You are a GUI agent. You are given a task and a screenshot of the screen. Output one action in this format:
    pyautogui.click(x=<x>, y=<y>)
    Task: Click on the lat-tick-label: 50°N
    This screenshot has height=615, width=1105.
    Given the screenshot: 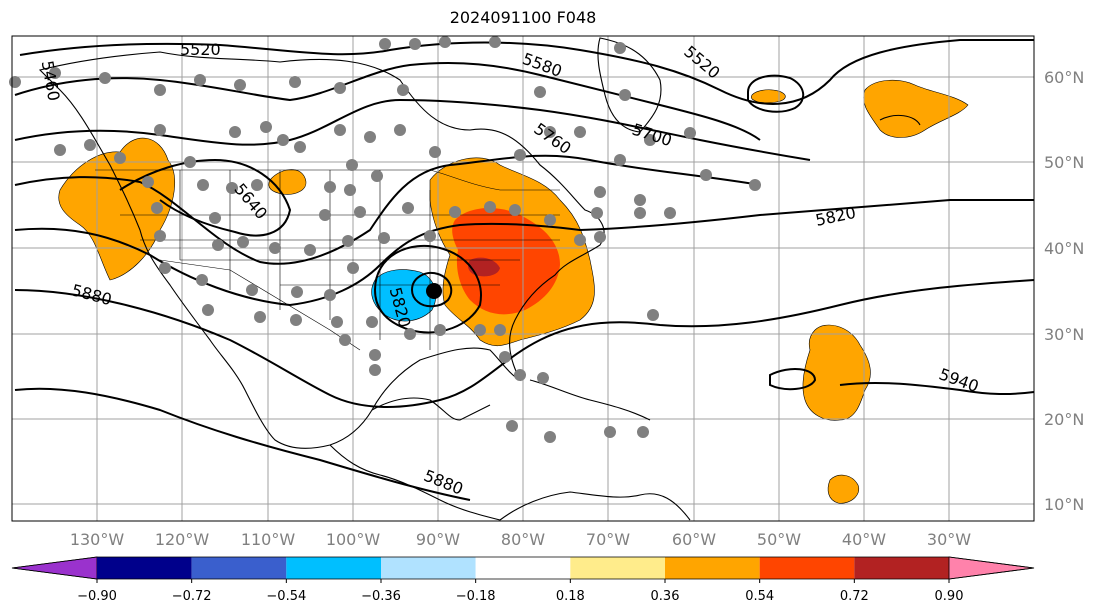 What is the action you would take?
    pyautogui.click(x=1064, y=162)
    